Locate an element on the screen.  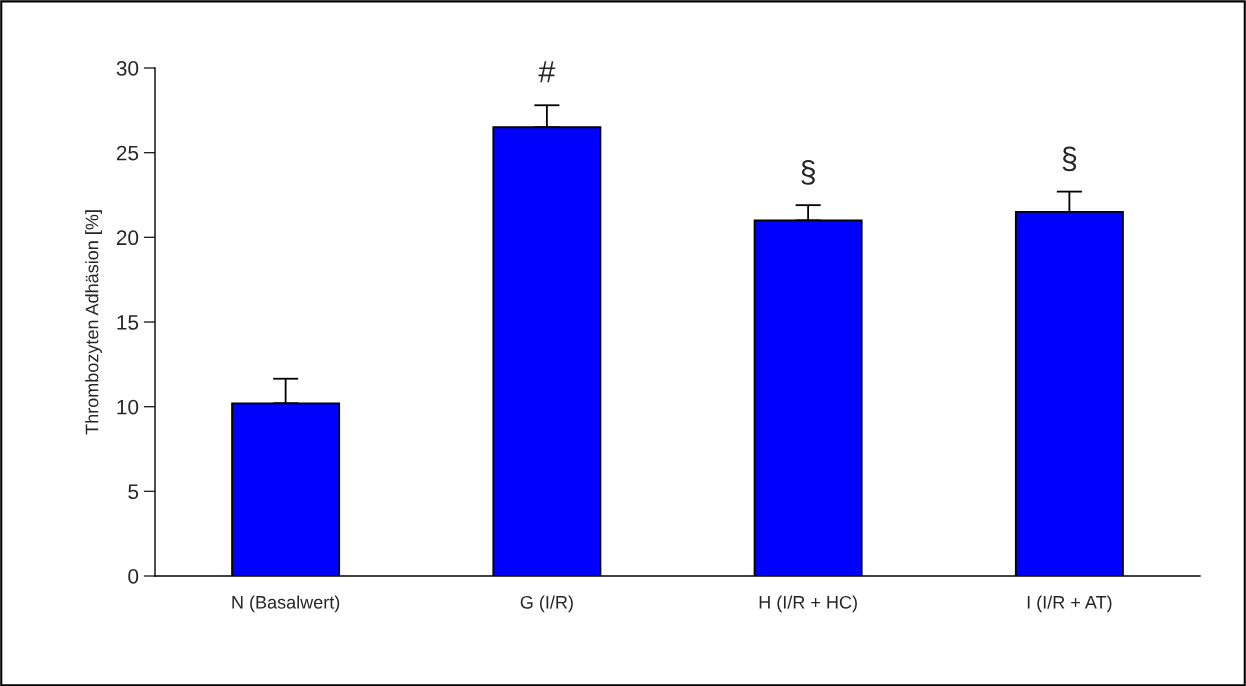
x-tick-label: I (I/R + AT) is located at coordinates (1069, 604).